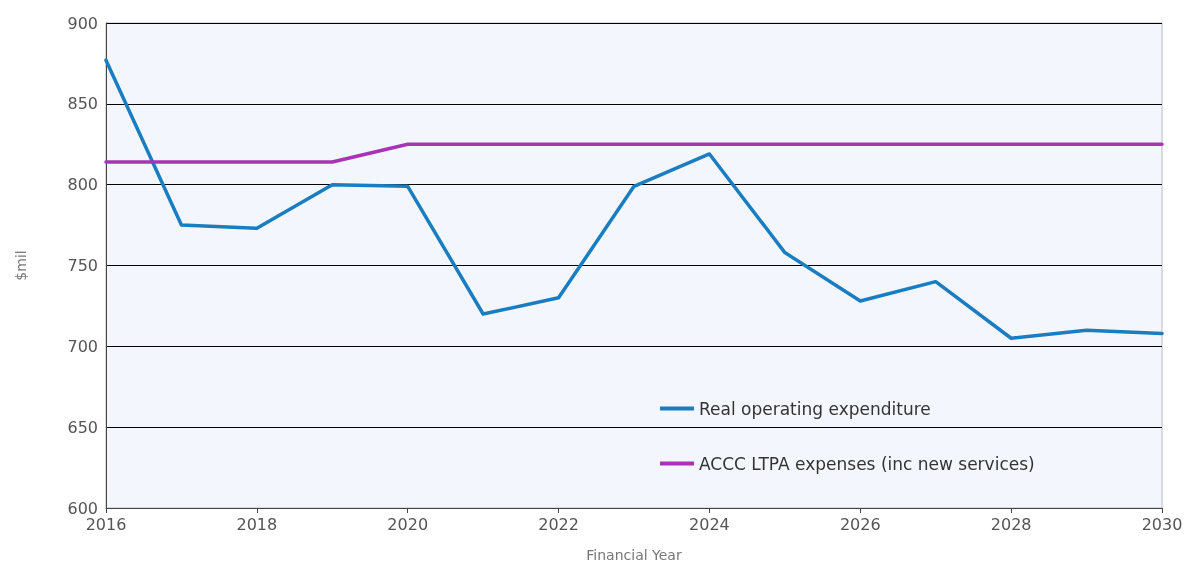 This screenshot has height=571, width=1189. What do you see at coordinates (815, 408) in the screenshot?
I see `legend-label: Real operating expenditure` at bounding box center [815, 408].